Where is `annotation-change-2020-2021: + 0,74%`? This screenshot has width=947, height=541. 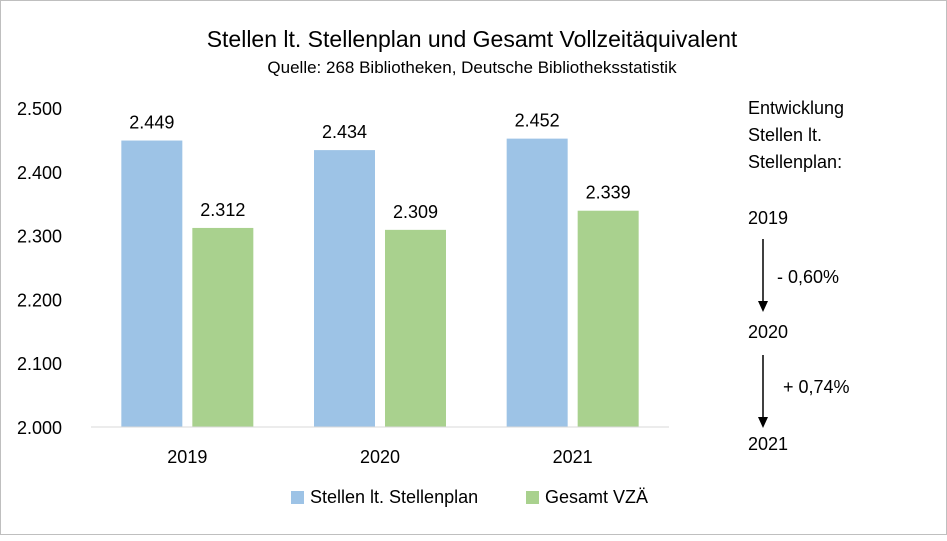
annotation-change-2020-2021: + 0,74% is located at coordinates (816, 387).